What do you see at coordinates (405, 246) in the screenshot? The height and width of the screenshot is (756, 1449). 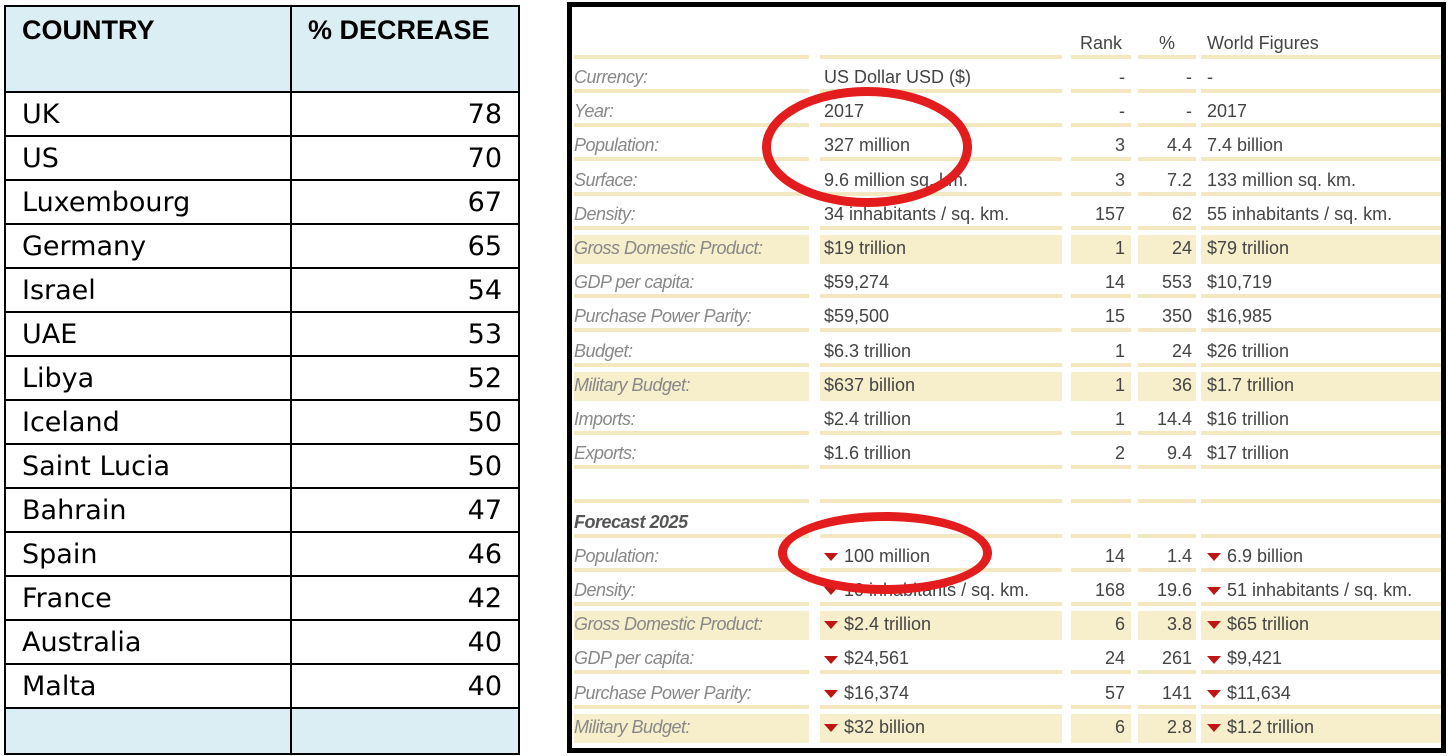 I see `percent-decrease-cell: 65` at bounding box center [405, 246].